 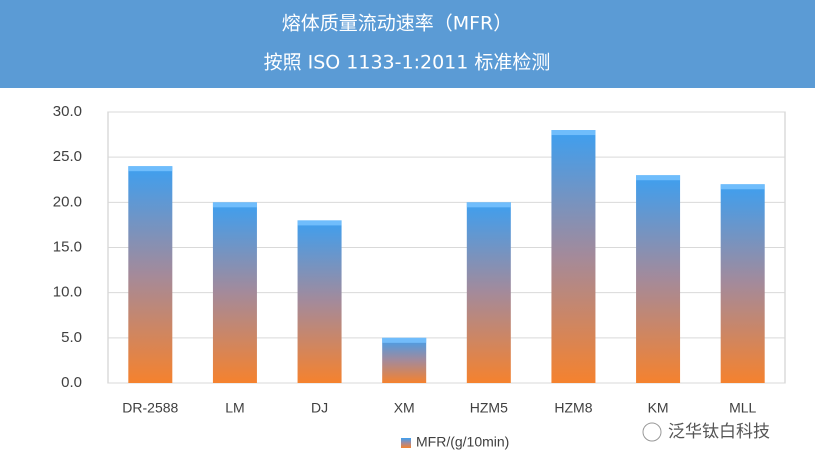 I want to click on y-tick-label: 0.0, so click(x=71, y=382).